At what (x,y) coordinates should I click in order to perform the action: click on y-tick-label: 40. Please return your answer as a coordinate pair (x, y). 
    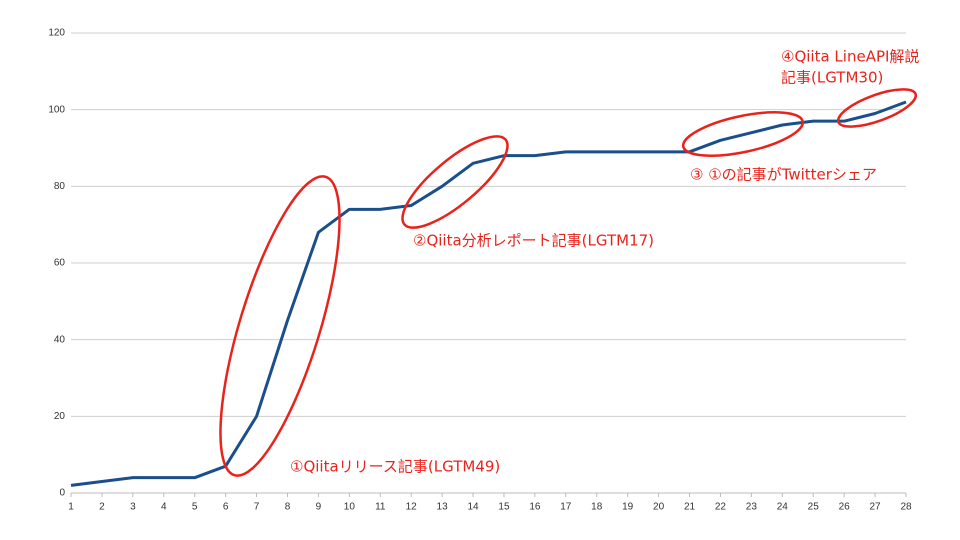
    Looking at the image, I should click on (60, 339).